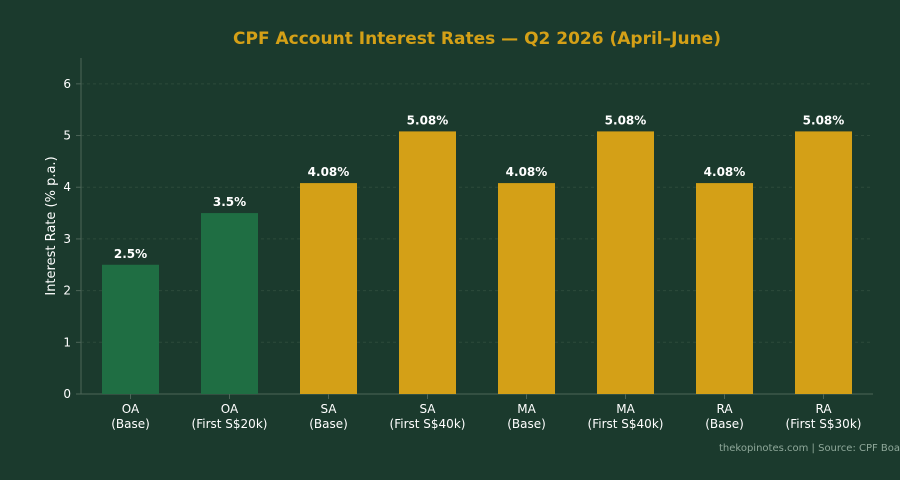 This screenshot has width=900, height=480. Describe the element at coordinates (230, 424) in the screenshot. I see `x-tick-label-line: (First S$20k)` at that location.